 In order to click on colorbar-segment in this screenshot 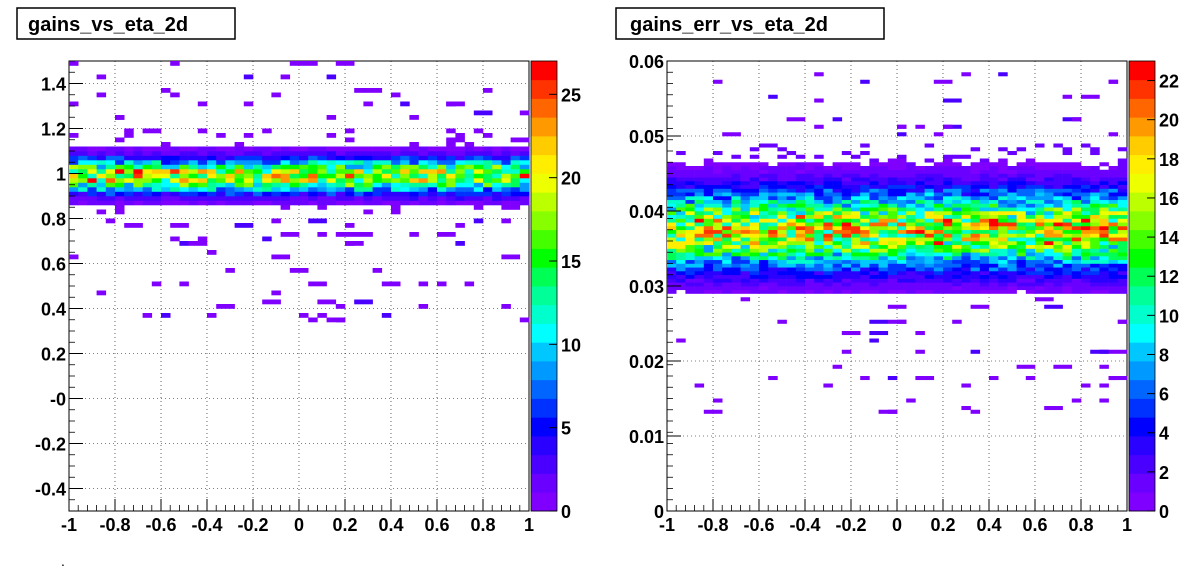, I will do `click(1142, 127)`.